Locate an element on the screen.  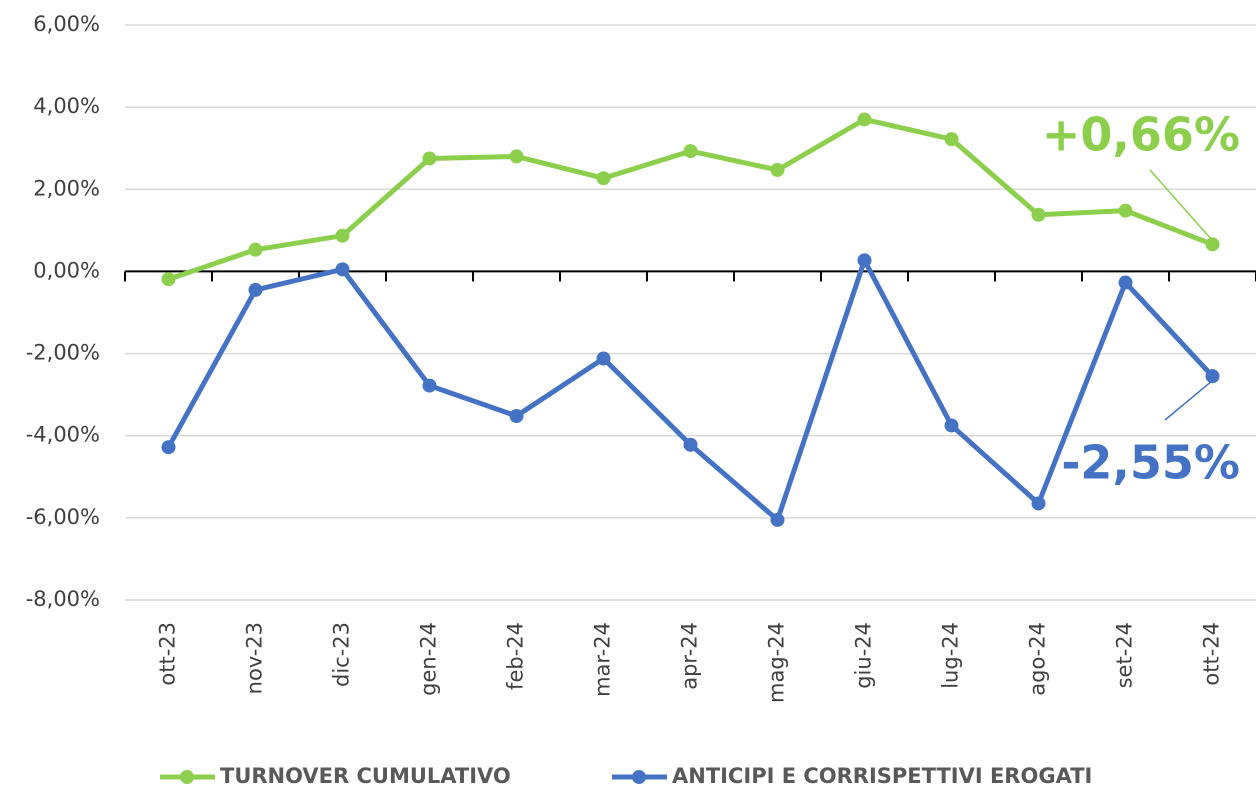
y-tick-label: -4,00% is located at coordinates (63, 435).